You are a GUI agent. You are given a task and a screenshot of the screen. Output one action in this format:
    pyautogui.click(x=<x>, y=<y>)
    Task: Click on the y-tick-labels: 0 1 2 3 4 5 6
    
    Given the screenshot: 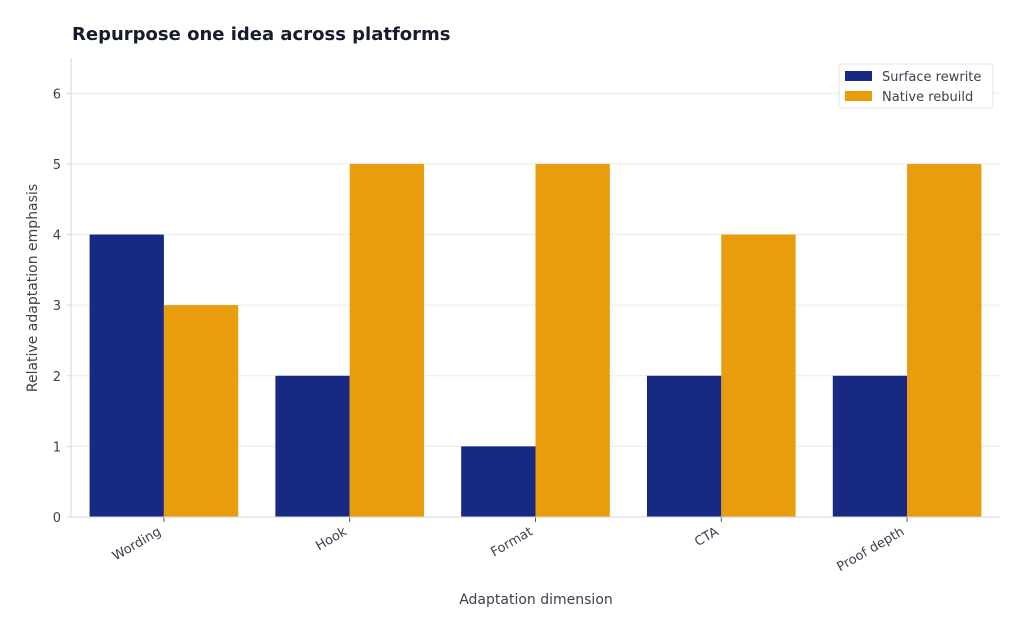 What is the action you would take?
    pyautogui.click(x=57, y=306)
    